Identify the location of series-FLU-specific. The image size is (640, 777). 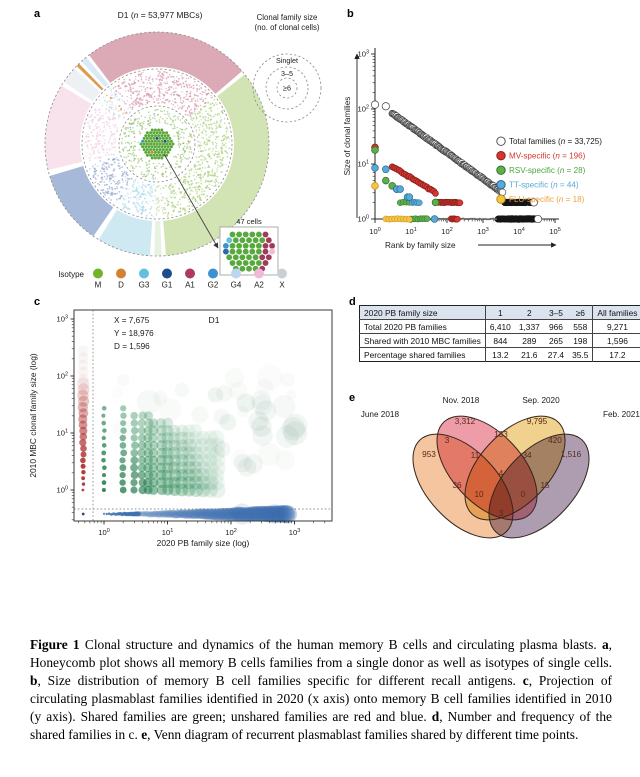
(392, 202).